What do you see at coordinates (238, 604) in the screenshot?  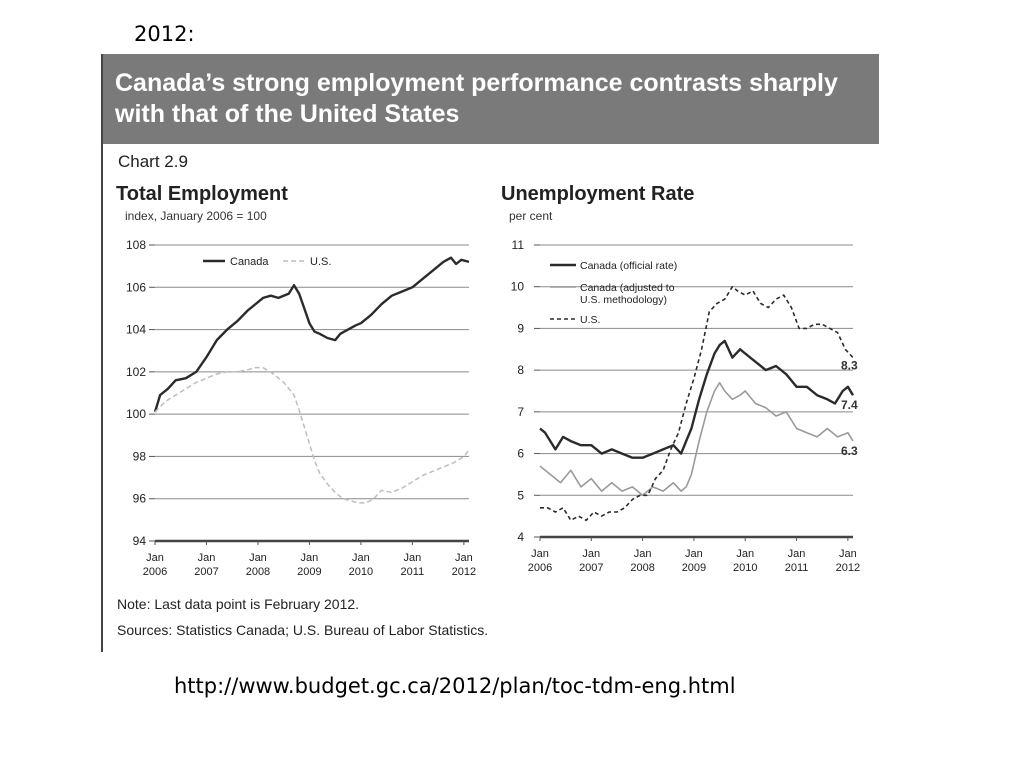 I see `chart-note: Note: Last data point is February 2012.` at bounding box center [238, 604].